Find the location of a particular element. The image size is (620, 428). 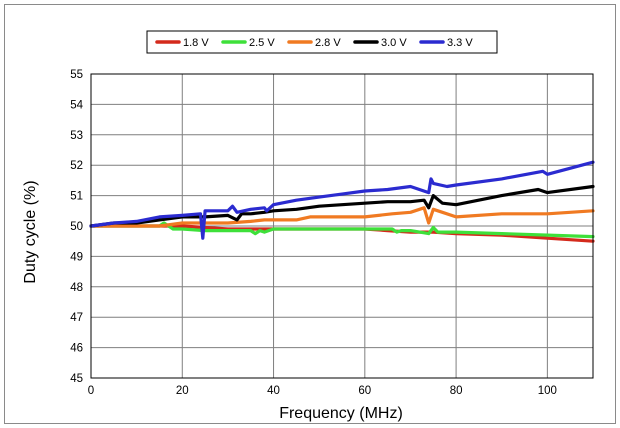

legend: 1.8 V 2.5 V 2.8 V 3.0 V 3.3 V is located at coordinates (322, 42).